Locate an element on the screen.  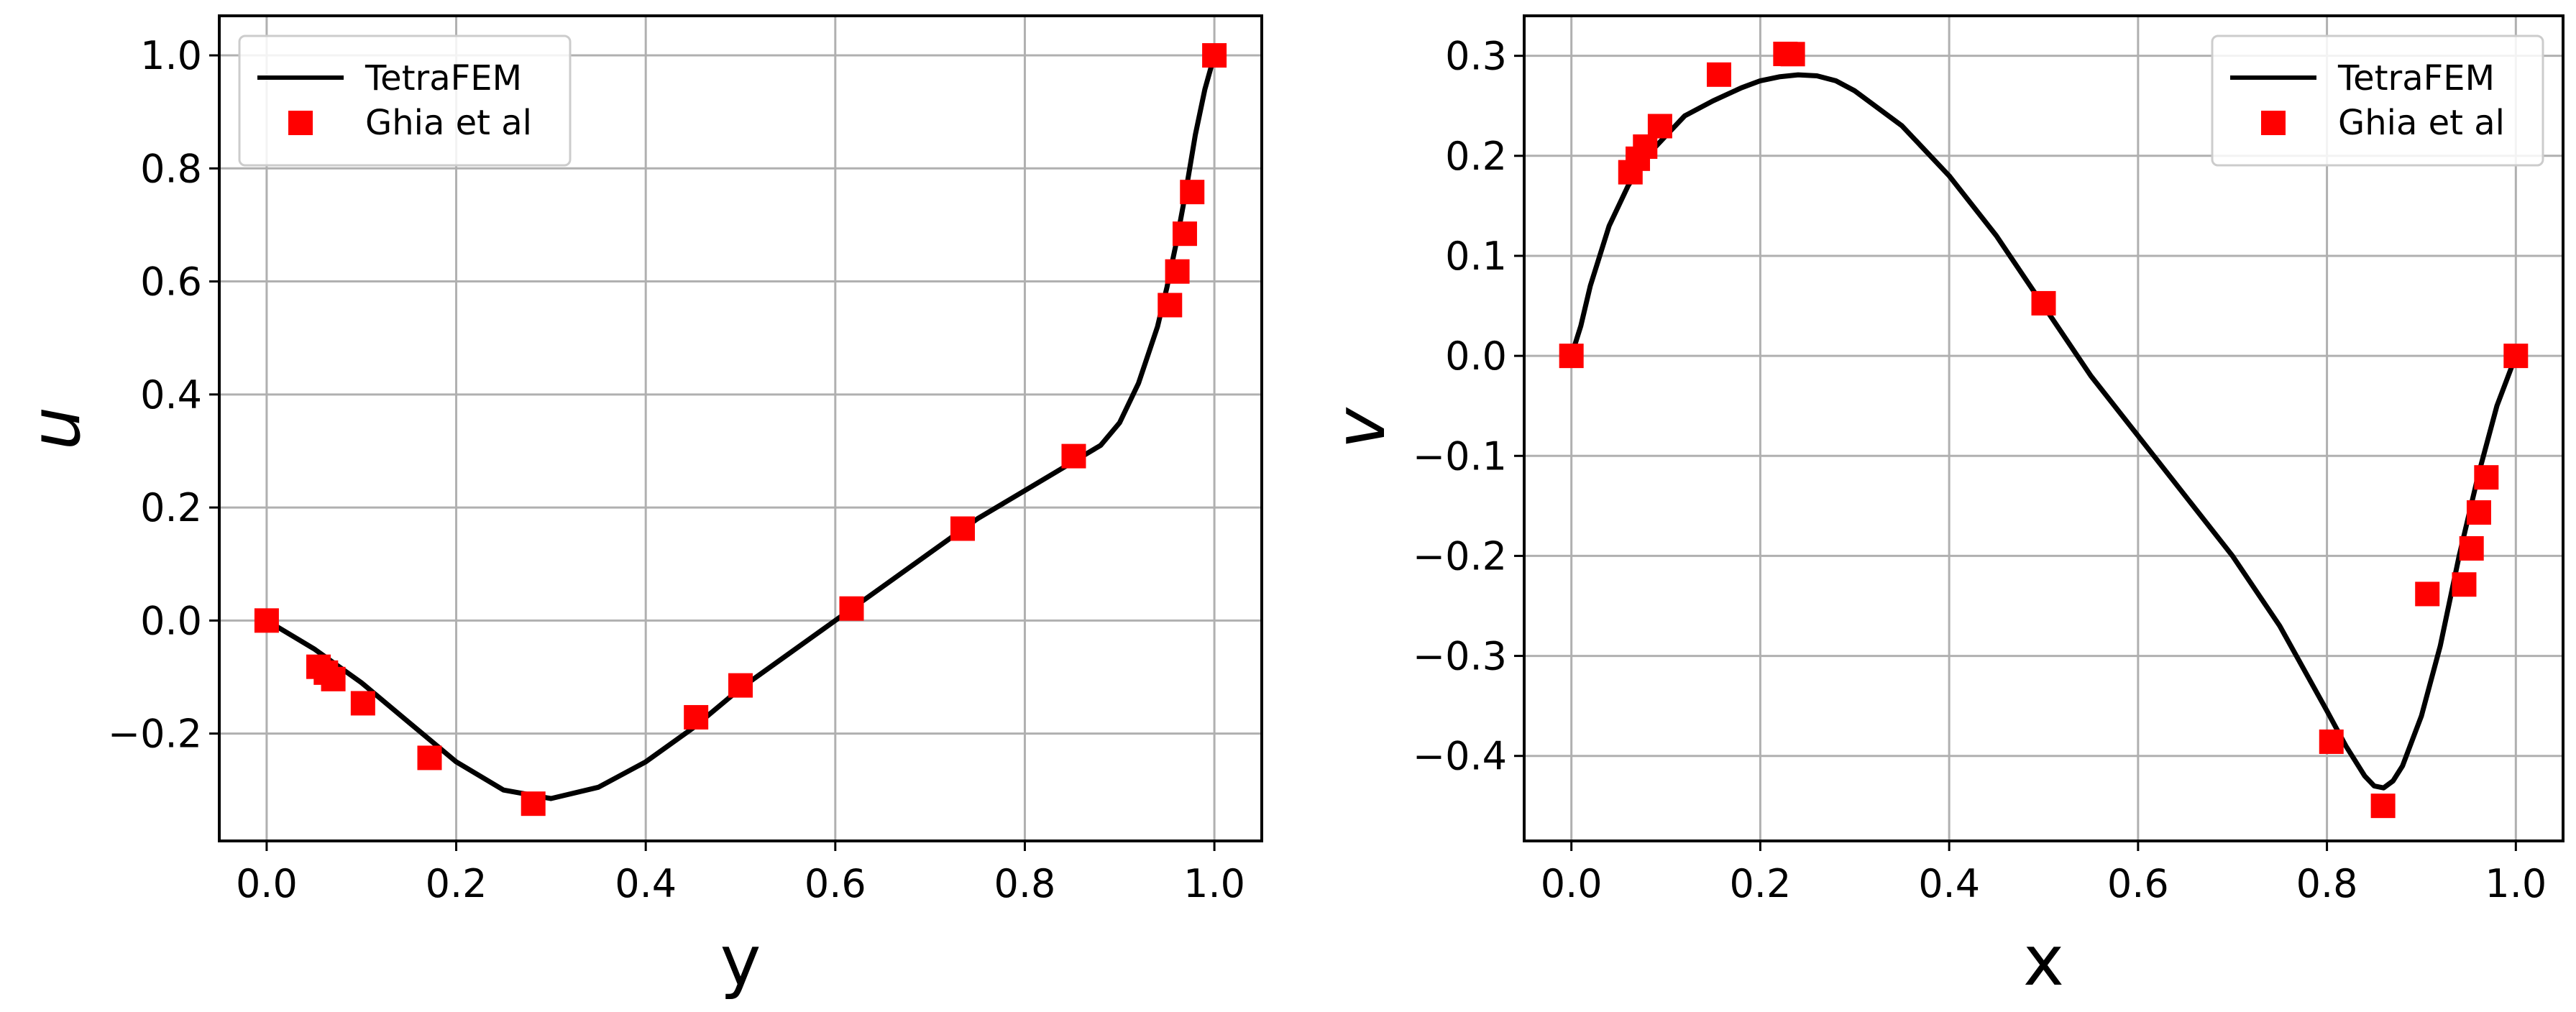
y-tick-label: 0.8 is located at coordinates (171, 168).